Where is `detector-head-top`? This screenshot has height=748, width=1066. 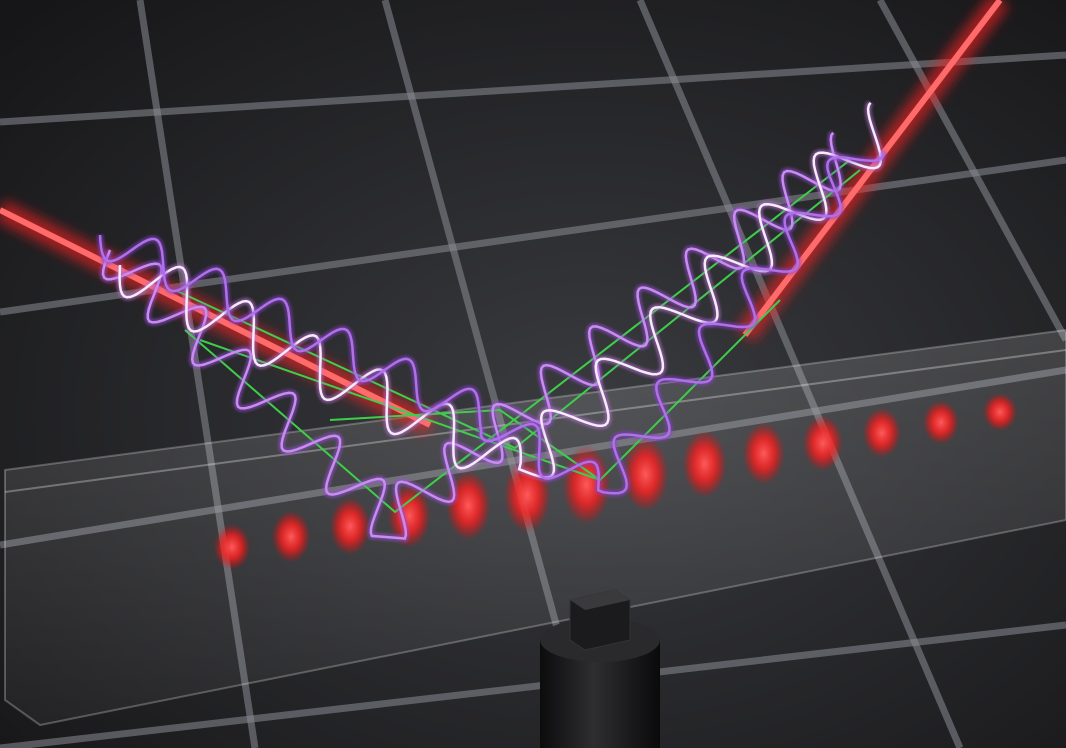
detector-head-top is located at coordinates (600, 600).